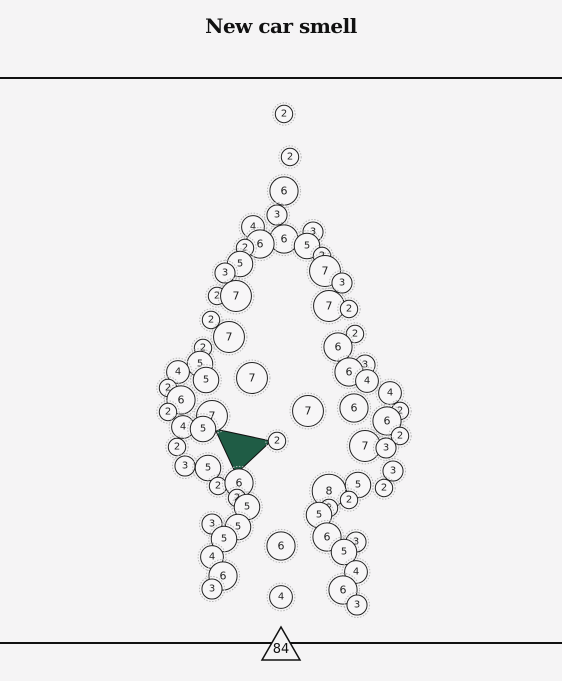 This screenshot has height=681, width=562. What do you see at coordinates (281, 78) in the screenshot?
I see `header-divider` at bounding box center [281, 78].